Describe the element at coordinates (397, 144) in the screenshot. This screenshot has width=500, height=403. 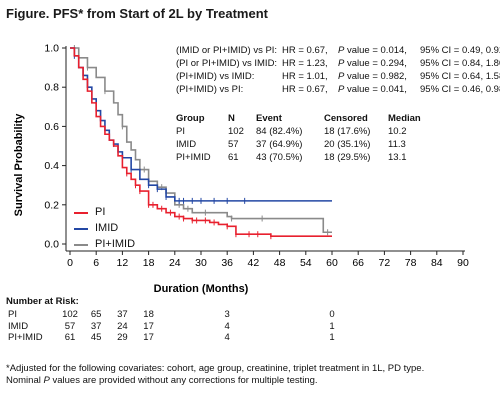
I see `group-table-cell: 11.3` at that location.